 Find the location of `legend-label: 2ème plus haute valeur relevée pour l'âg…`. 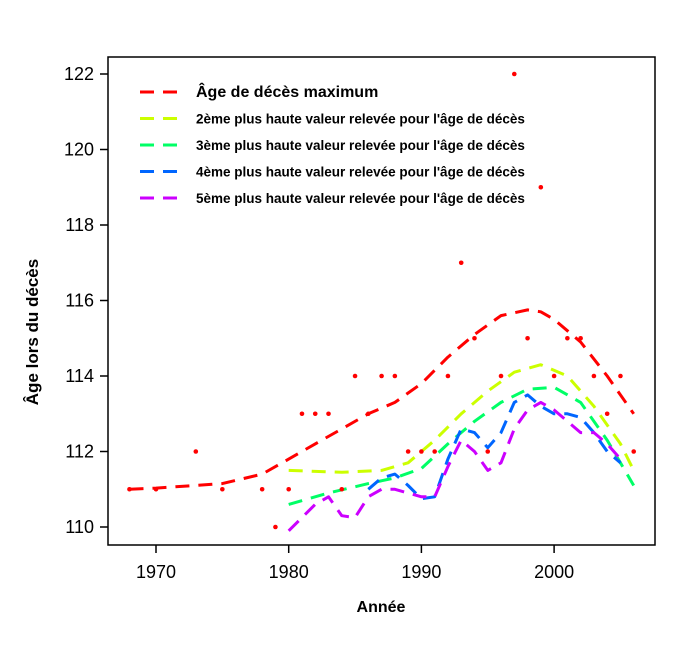

legend-label: 2ème plus haute valeur relevée pour l'âg… is located at coordinates (360, 119).